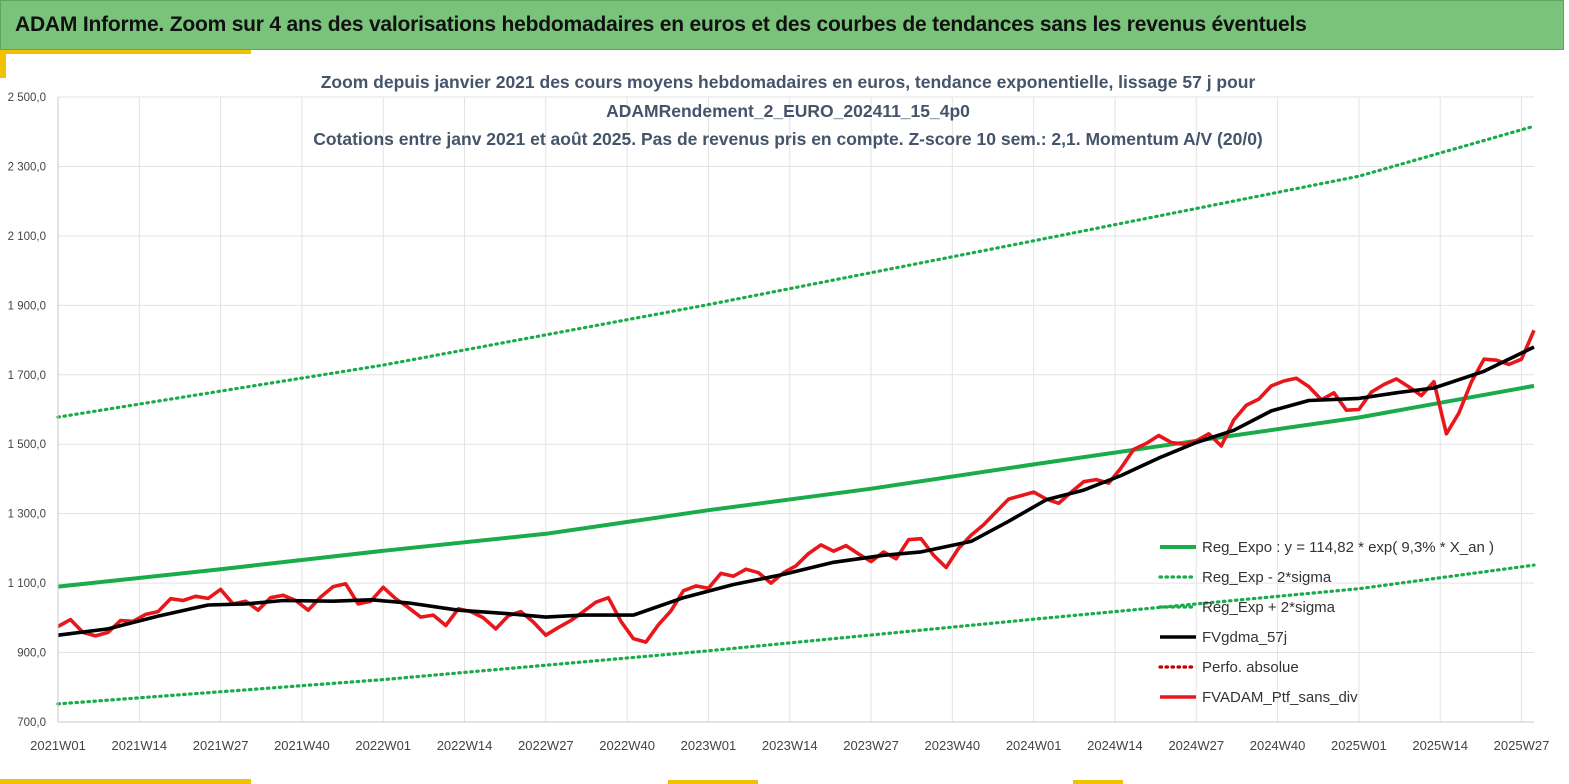 This screenshot has width=1569, height=784. What do you see at coordinates (31, 654) in the screenshot?
I see `y-tick-label: 900,0` at bounding box center [31, 654].